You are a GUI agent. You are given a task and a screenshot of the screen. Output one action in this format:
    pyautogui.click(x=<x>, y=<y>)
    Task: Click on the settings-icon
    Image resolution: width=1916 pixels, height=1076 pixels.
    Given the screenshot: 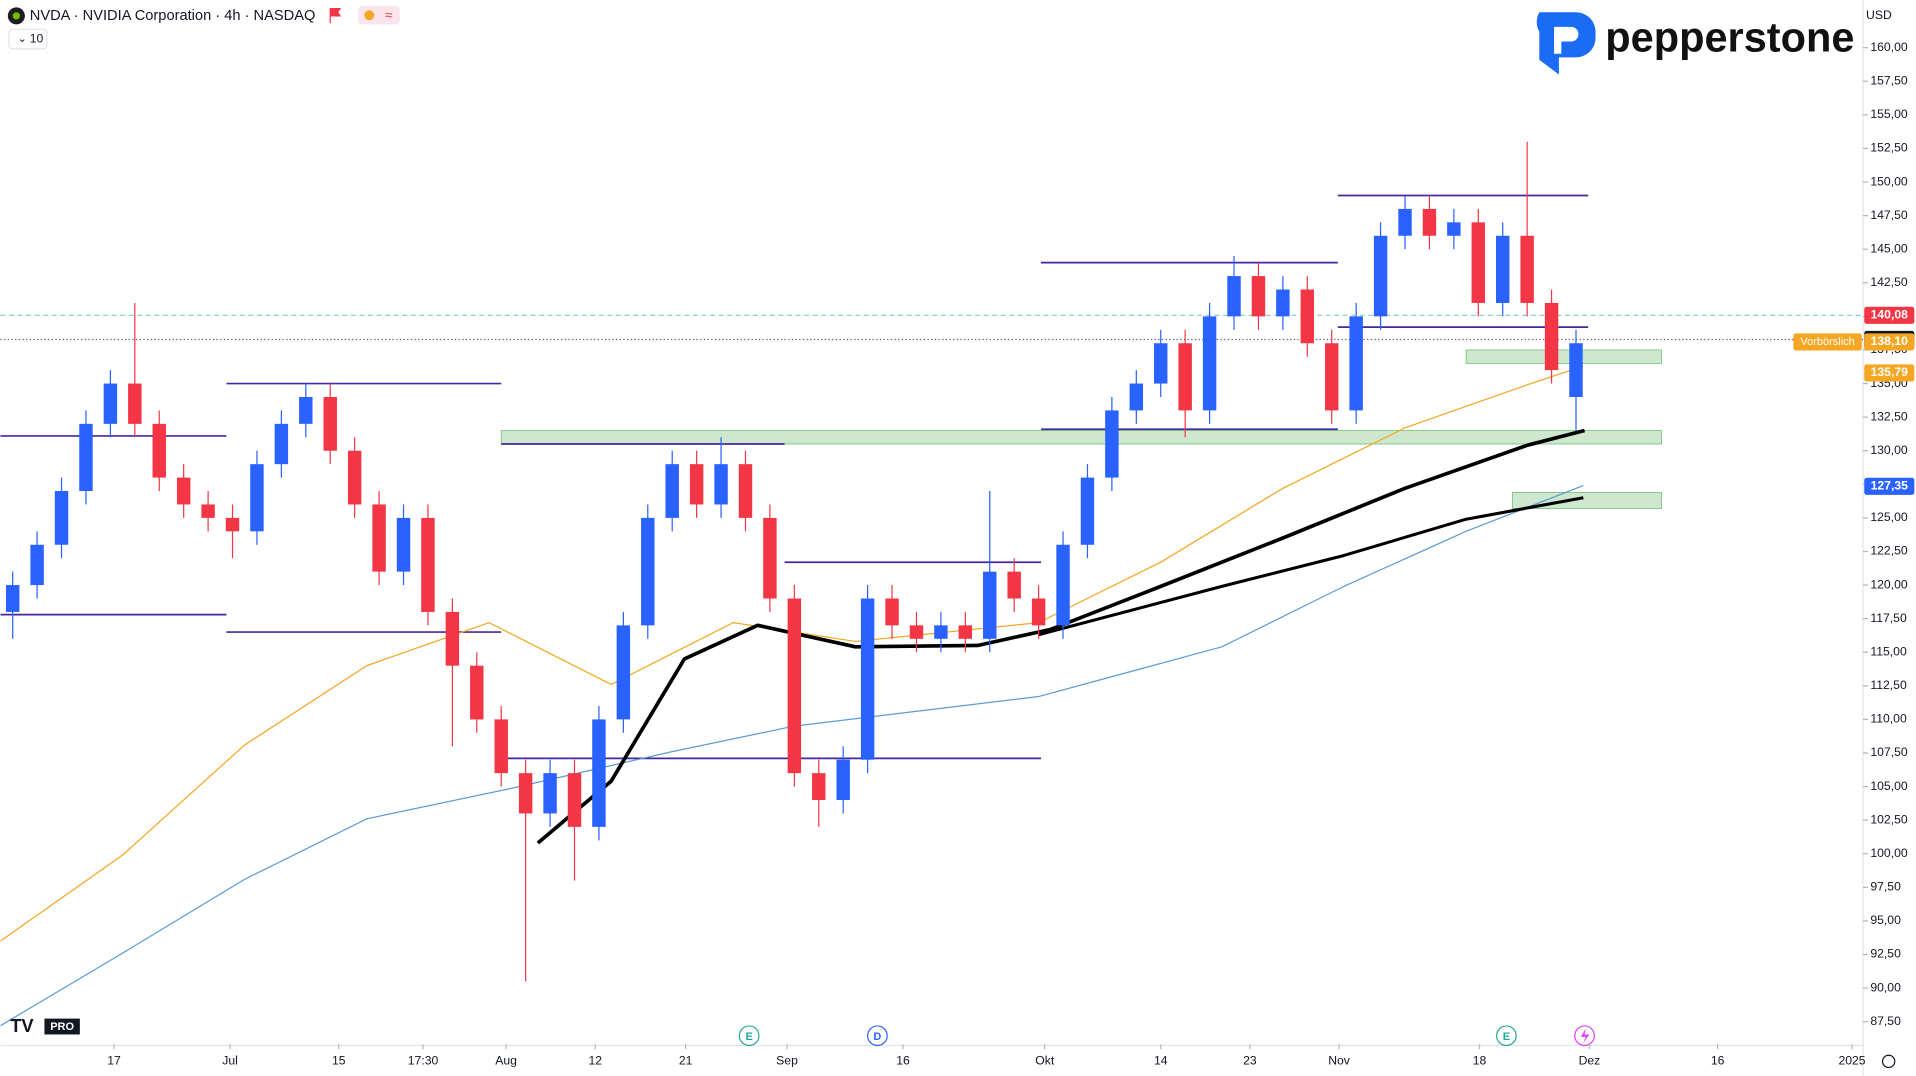 What is the action you would take?
    pyautogui.click(x=1888, y=1061)
    